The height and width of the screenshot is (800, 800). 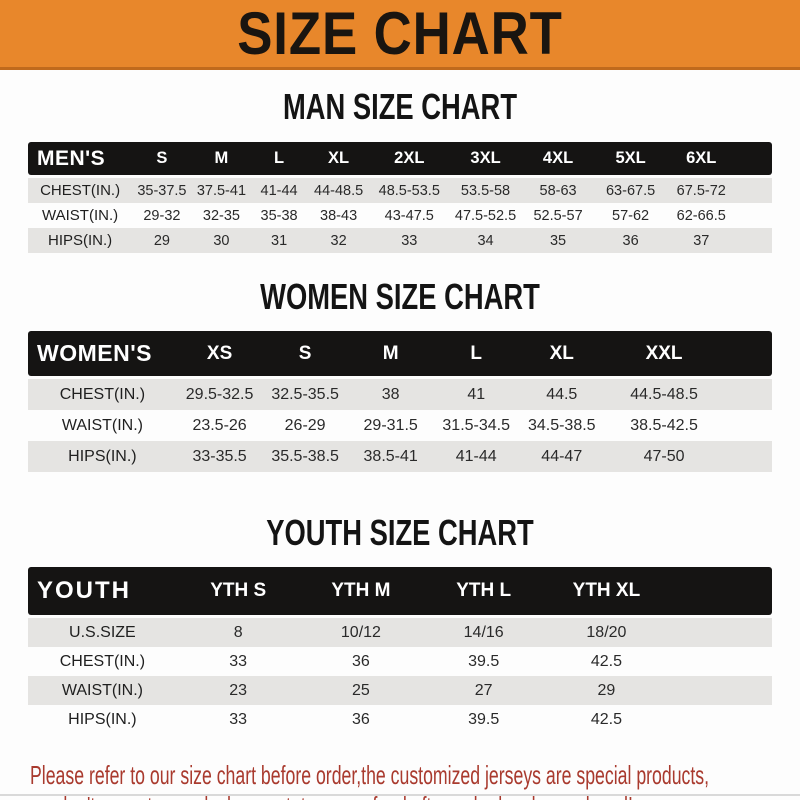 I want to click on men-col-m: M, so click(x=221, y=158).